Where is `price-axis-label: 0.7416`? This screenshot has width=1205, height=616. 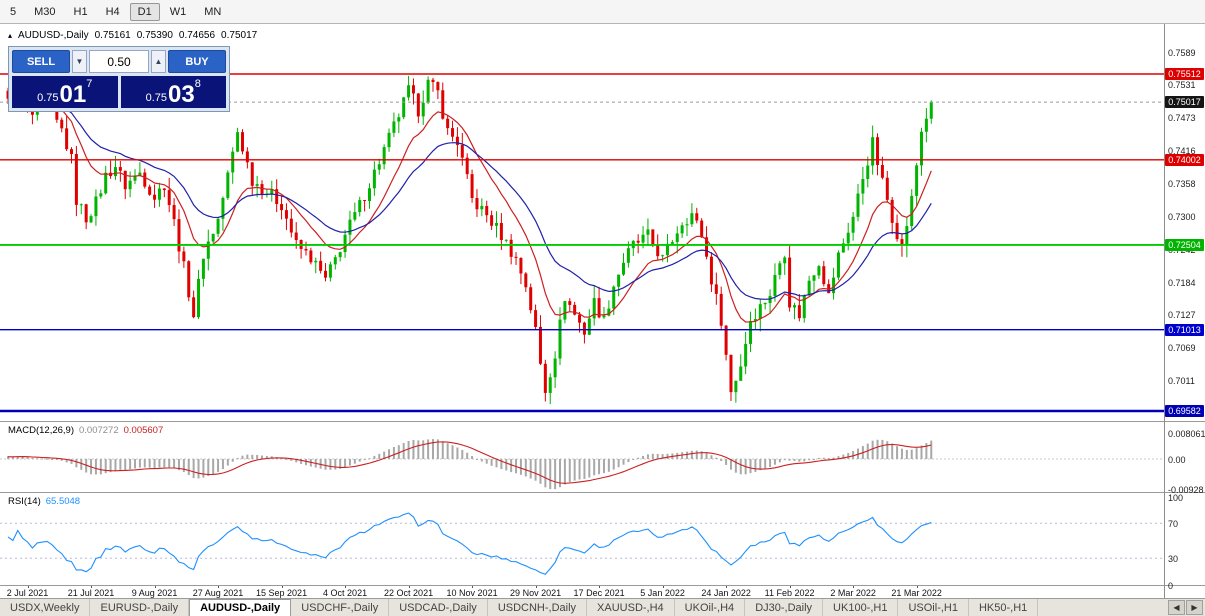
price-axis-label: 0.7416 is located at coordinates (1182, 150).